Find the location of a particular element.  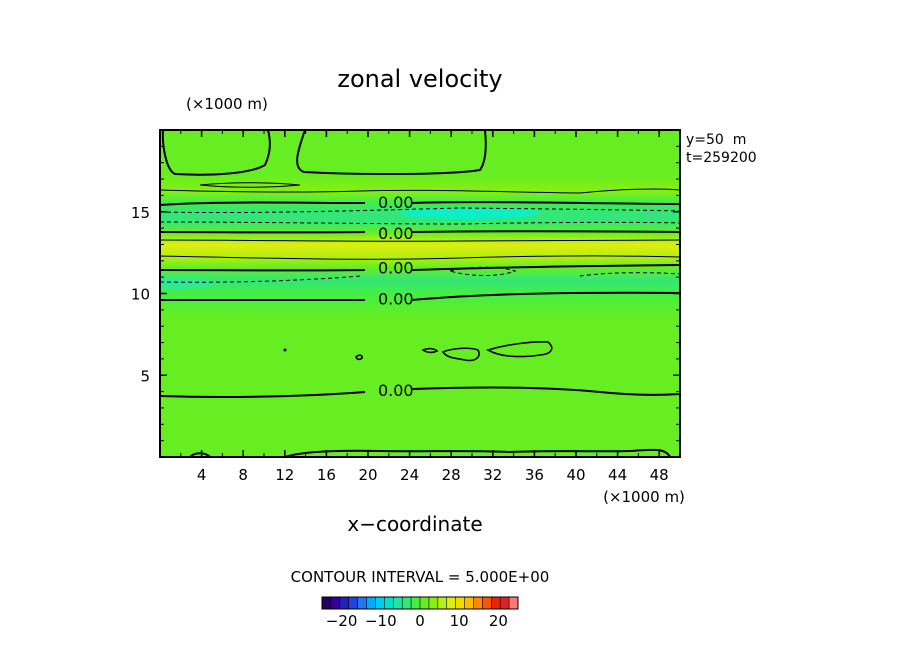

x-tick-label: 20 is located at coordinates (367, 475).